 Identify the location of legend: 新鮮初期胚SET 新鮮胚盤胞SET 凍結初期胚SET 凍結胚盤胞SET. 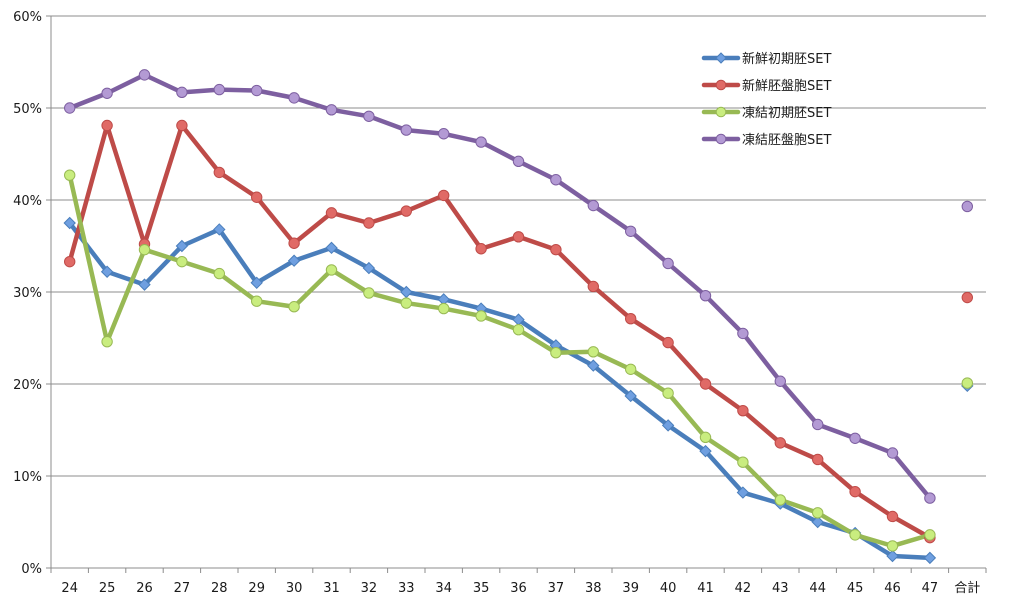
(766, 99).